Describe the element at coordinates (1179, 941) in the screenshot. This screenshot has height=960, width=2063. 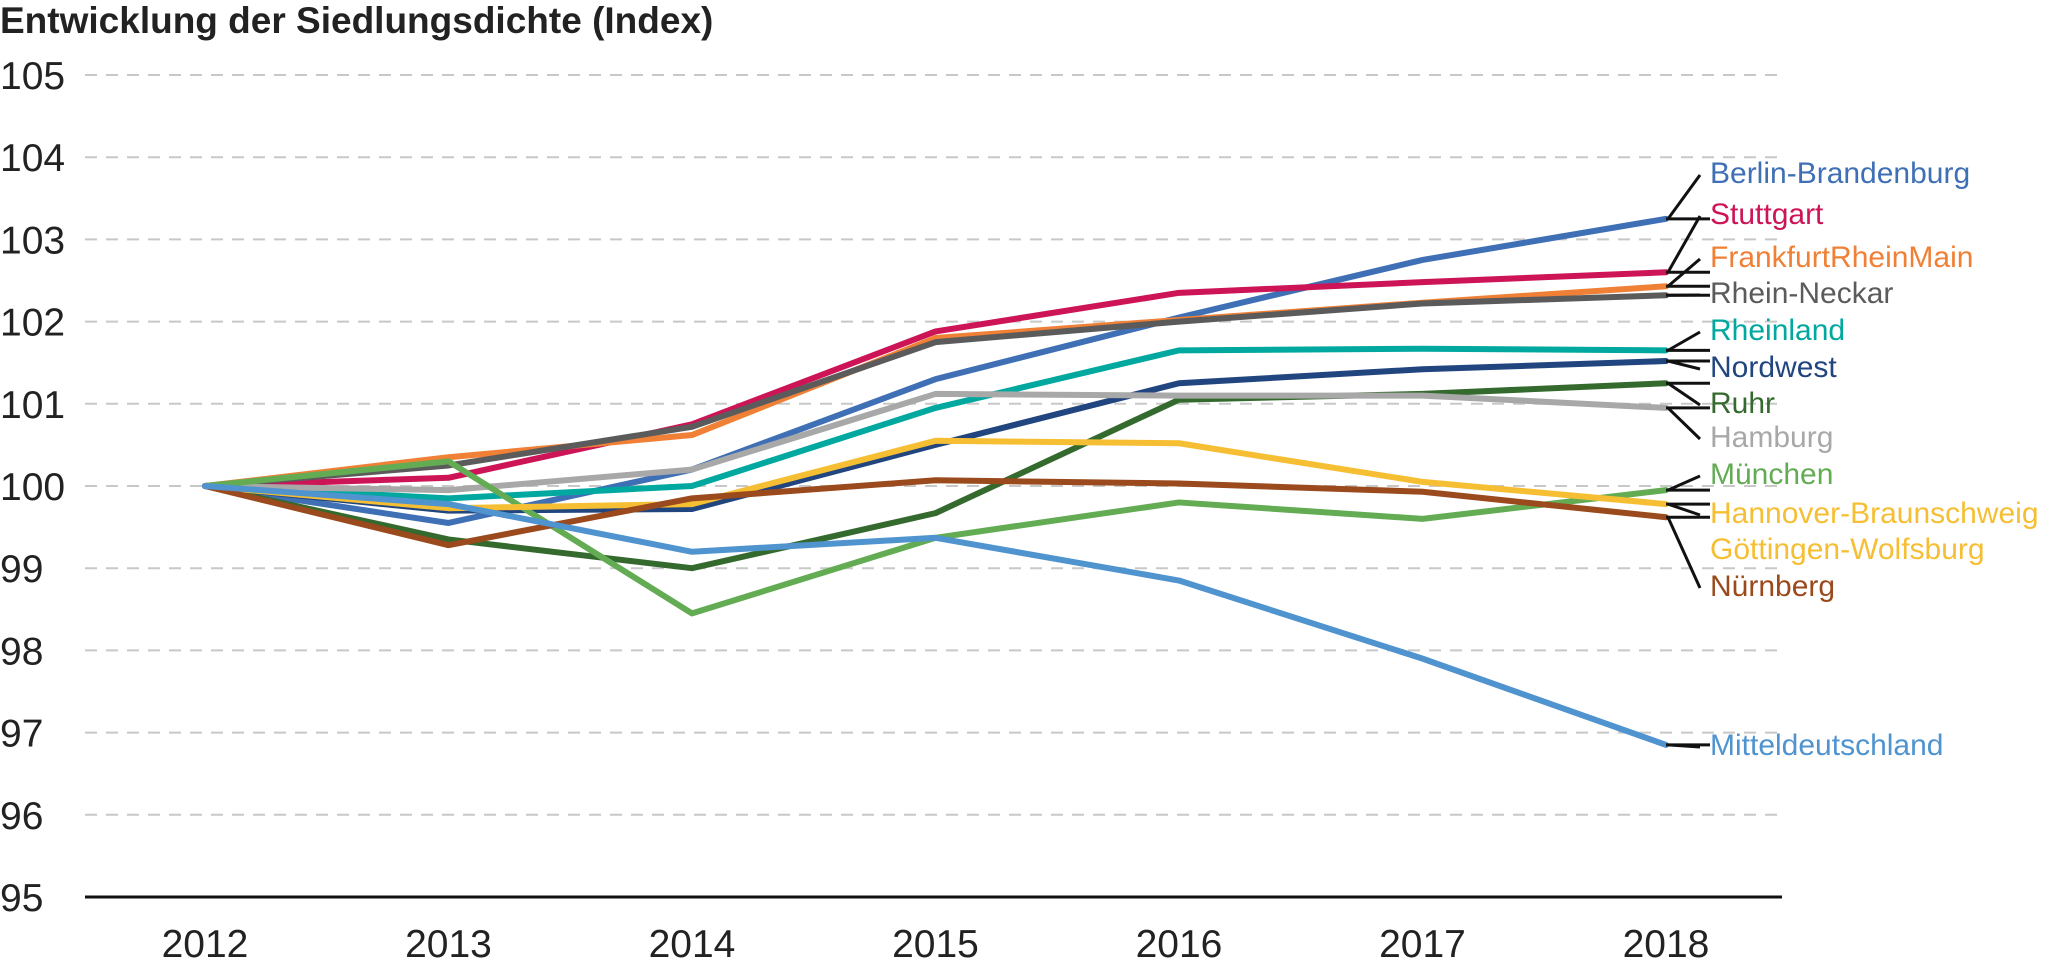
I see `x-tick-label: 2016` at that location.